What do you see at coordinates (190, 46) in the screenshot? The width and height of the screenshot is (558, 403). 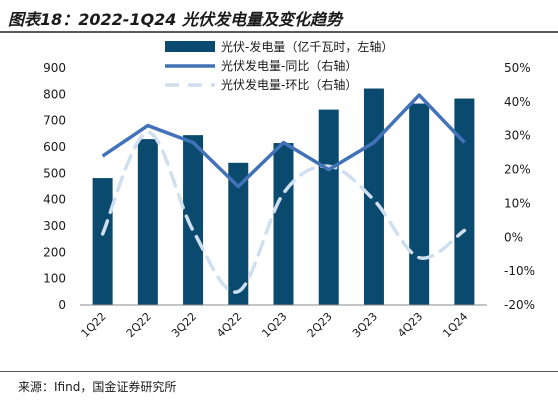 I see `legend-swatch-bar` at bounding box center [190, 46].